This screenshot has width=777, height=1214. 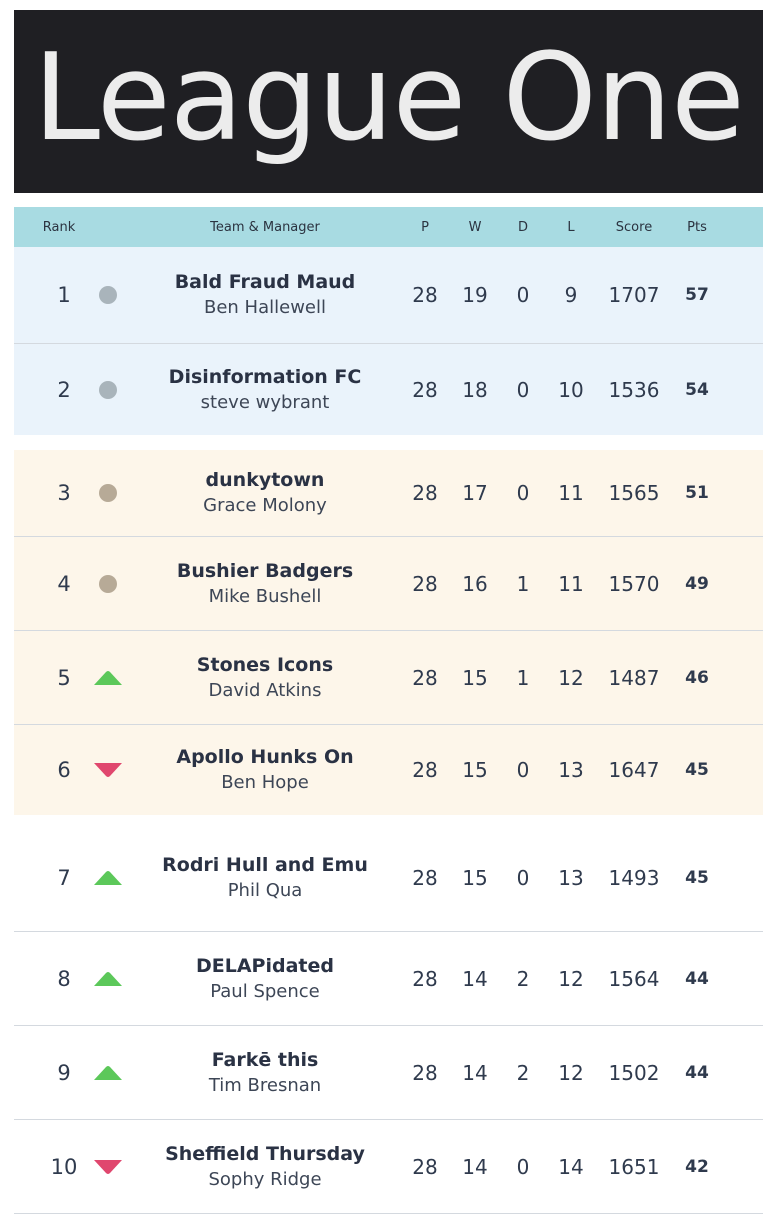 I want to click on table-row: 7 Rodri Hull and Emu Phil Qua 28 15 0 13 1493 45, so click(x=388, y=878).